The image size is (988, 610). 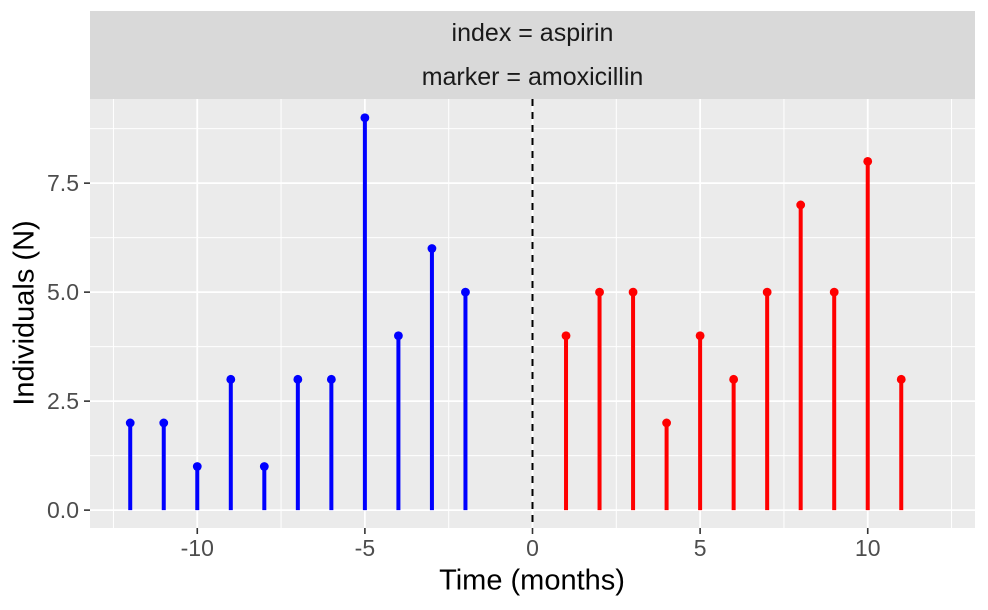 What do you see at coordinates (63, 401) in the screenshot?
I see `y-tick-label: 2.5` at bounding box center [63, 401].